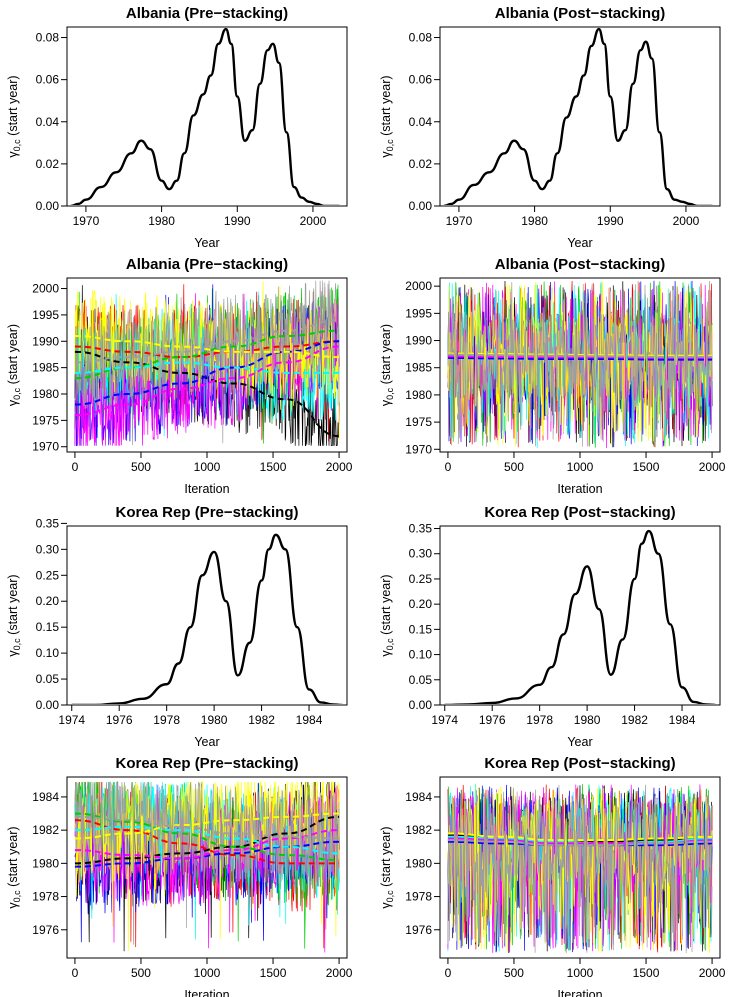 The height and width of the screenshot is (997, 747). What do you see at coordinates (418, 368) in the screenshot?
I see `y-tick-label: 1985` at bounding box center [418, 368].